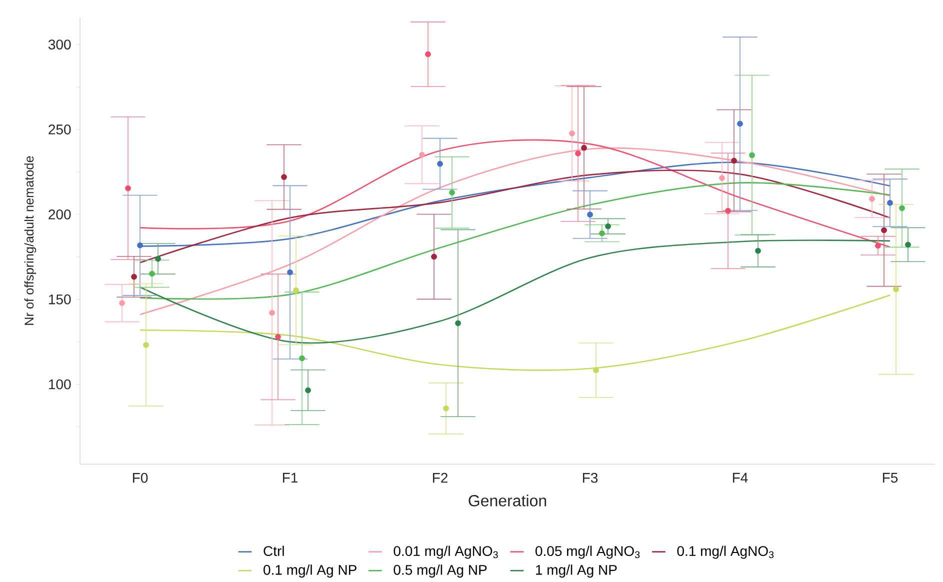  Describe the element at coordinates (740, 477) in the screenshot. I see `x-tick-label: F4` at that location.